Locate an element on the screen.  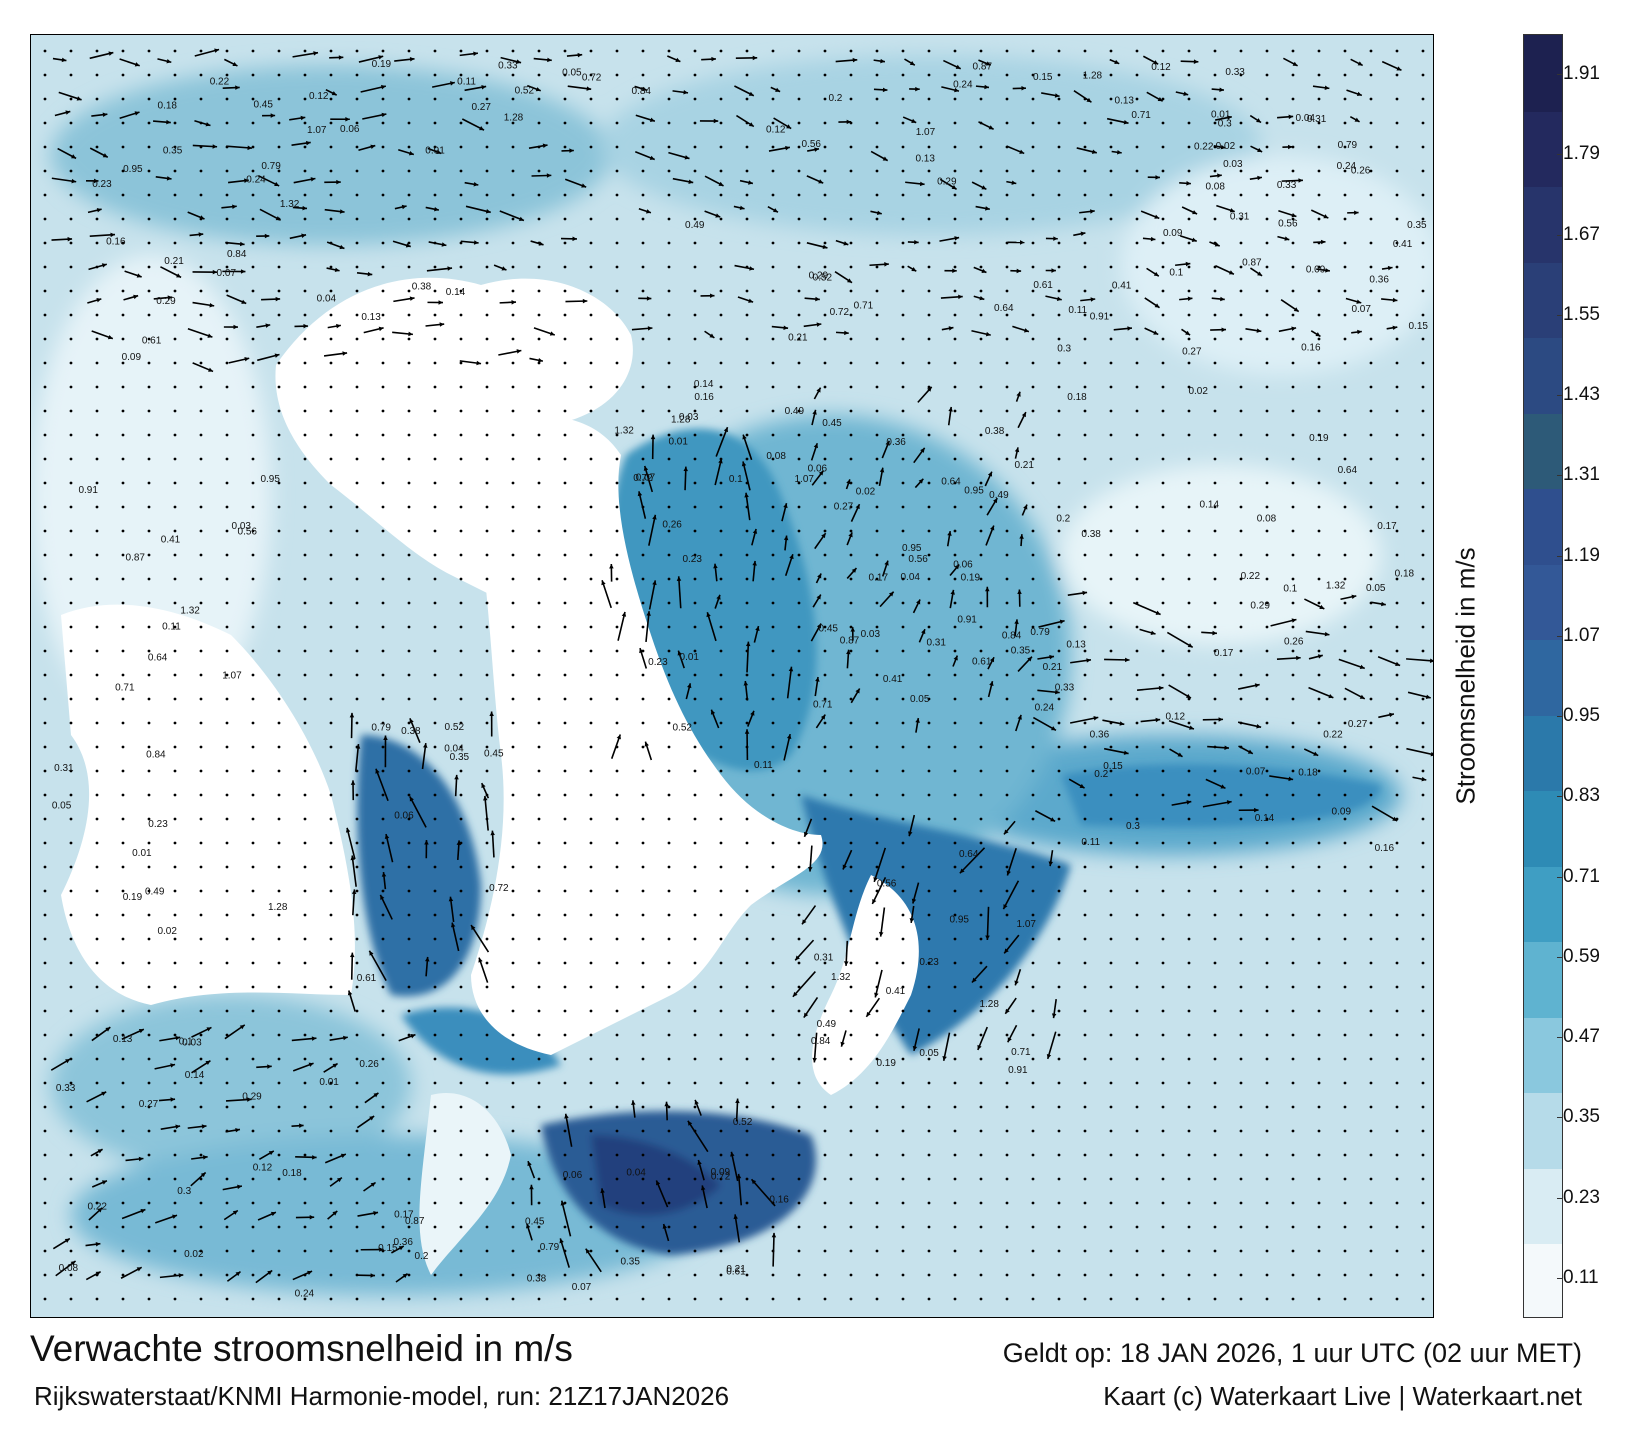
speed-label: 0.38 is located at coordinates (1091, 534).